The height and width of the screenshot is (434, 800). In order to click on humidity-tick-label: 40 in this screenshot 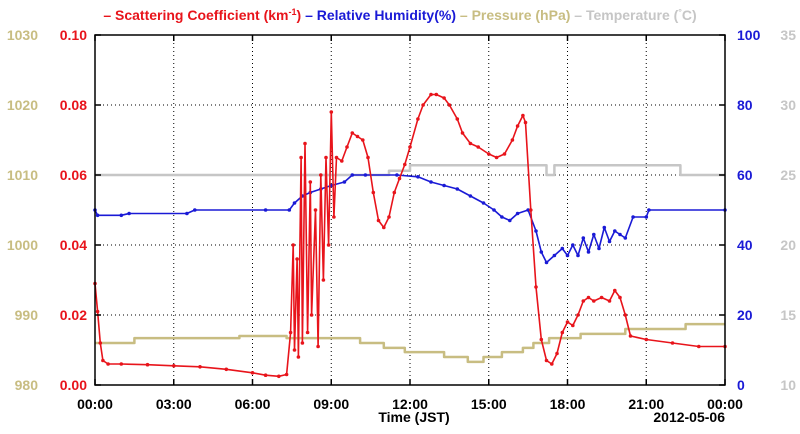, I will do `click(745, 245)`.